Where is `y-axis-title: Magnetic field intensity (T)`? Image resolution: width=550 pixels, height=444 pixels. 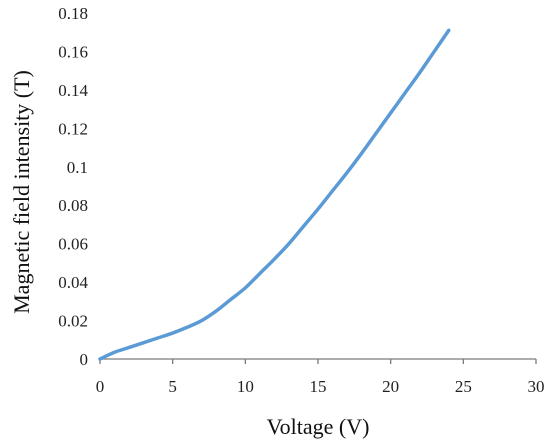 y-axis-title: Magnetic field intensity (T) is located at coordinates (21, 192).